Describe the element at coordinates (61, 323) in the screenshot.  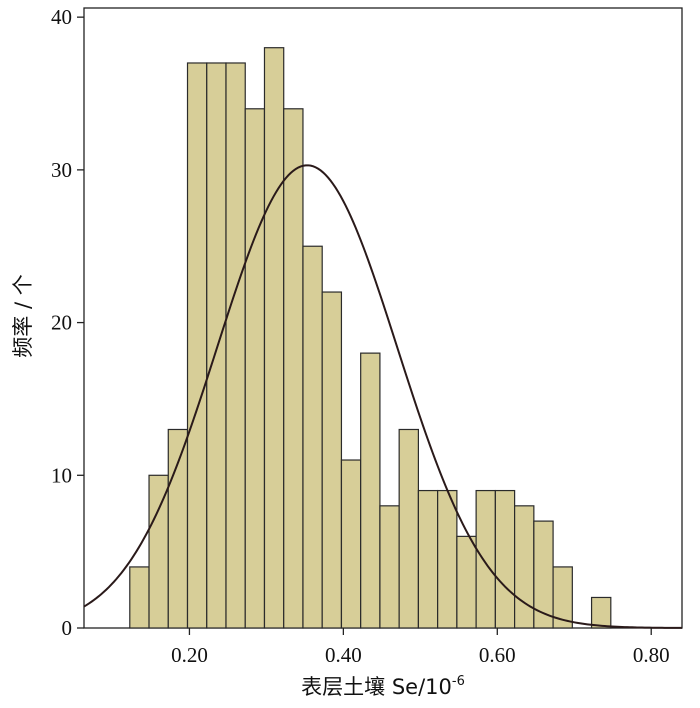
I see `y-tick-label: 20` at that location.